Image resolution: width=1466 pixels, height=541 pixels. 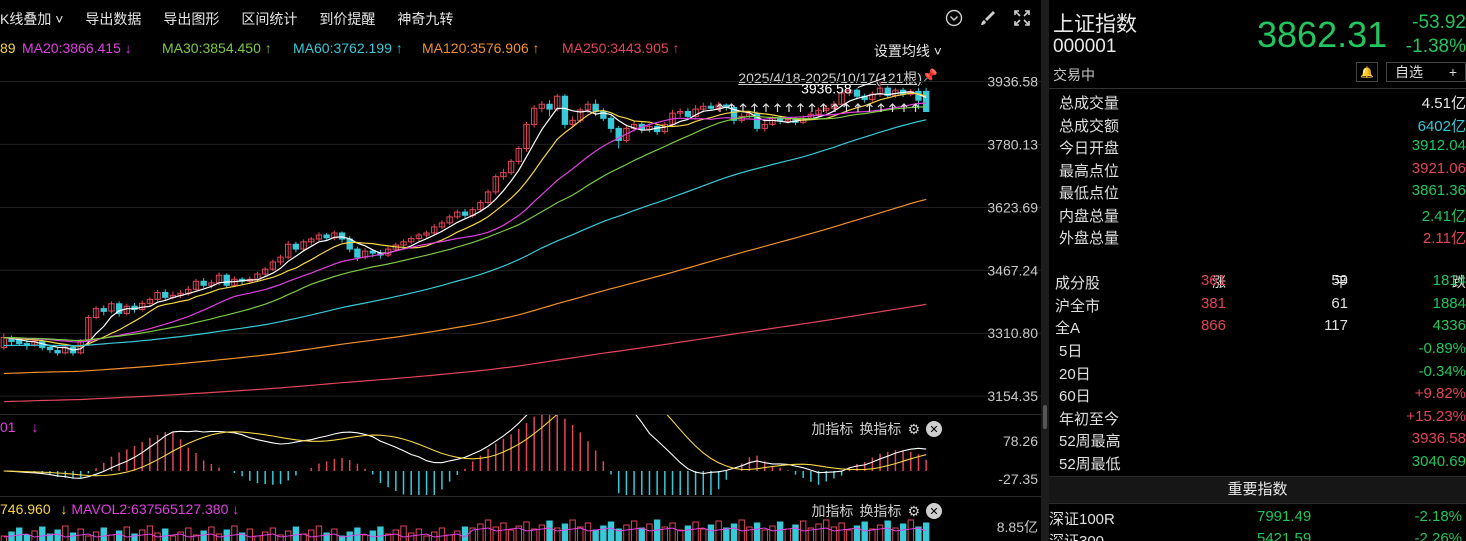 I want to click on volume-y-top: 8.85亿, so click(x=1017, y=527).